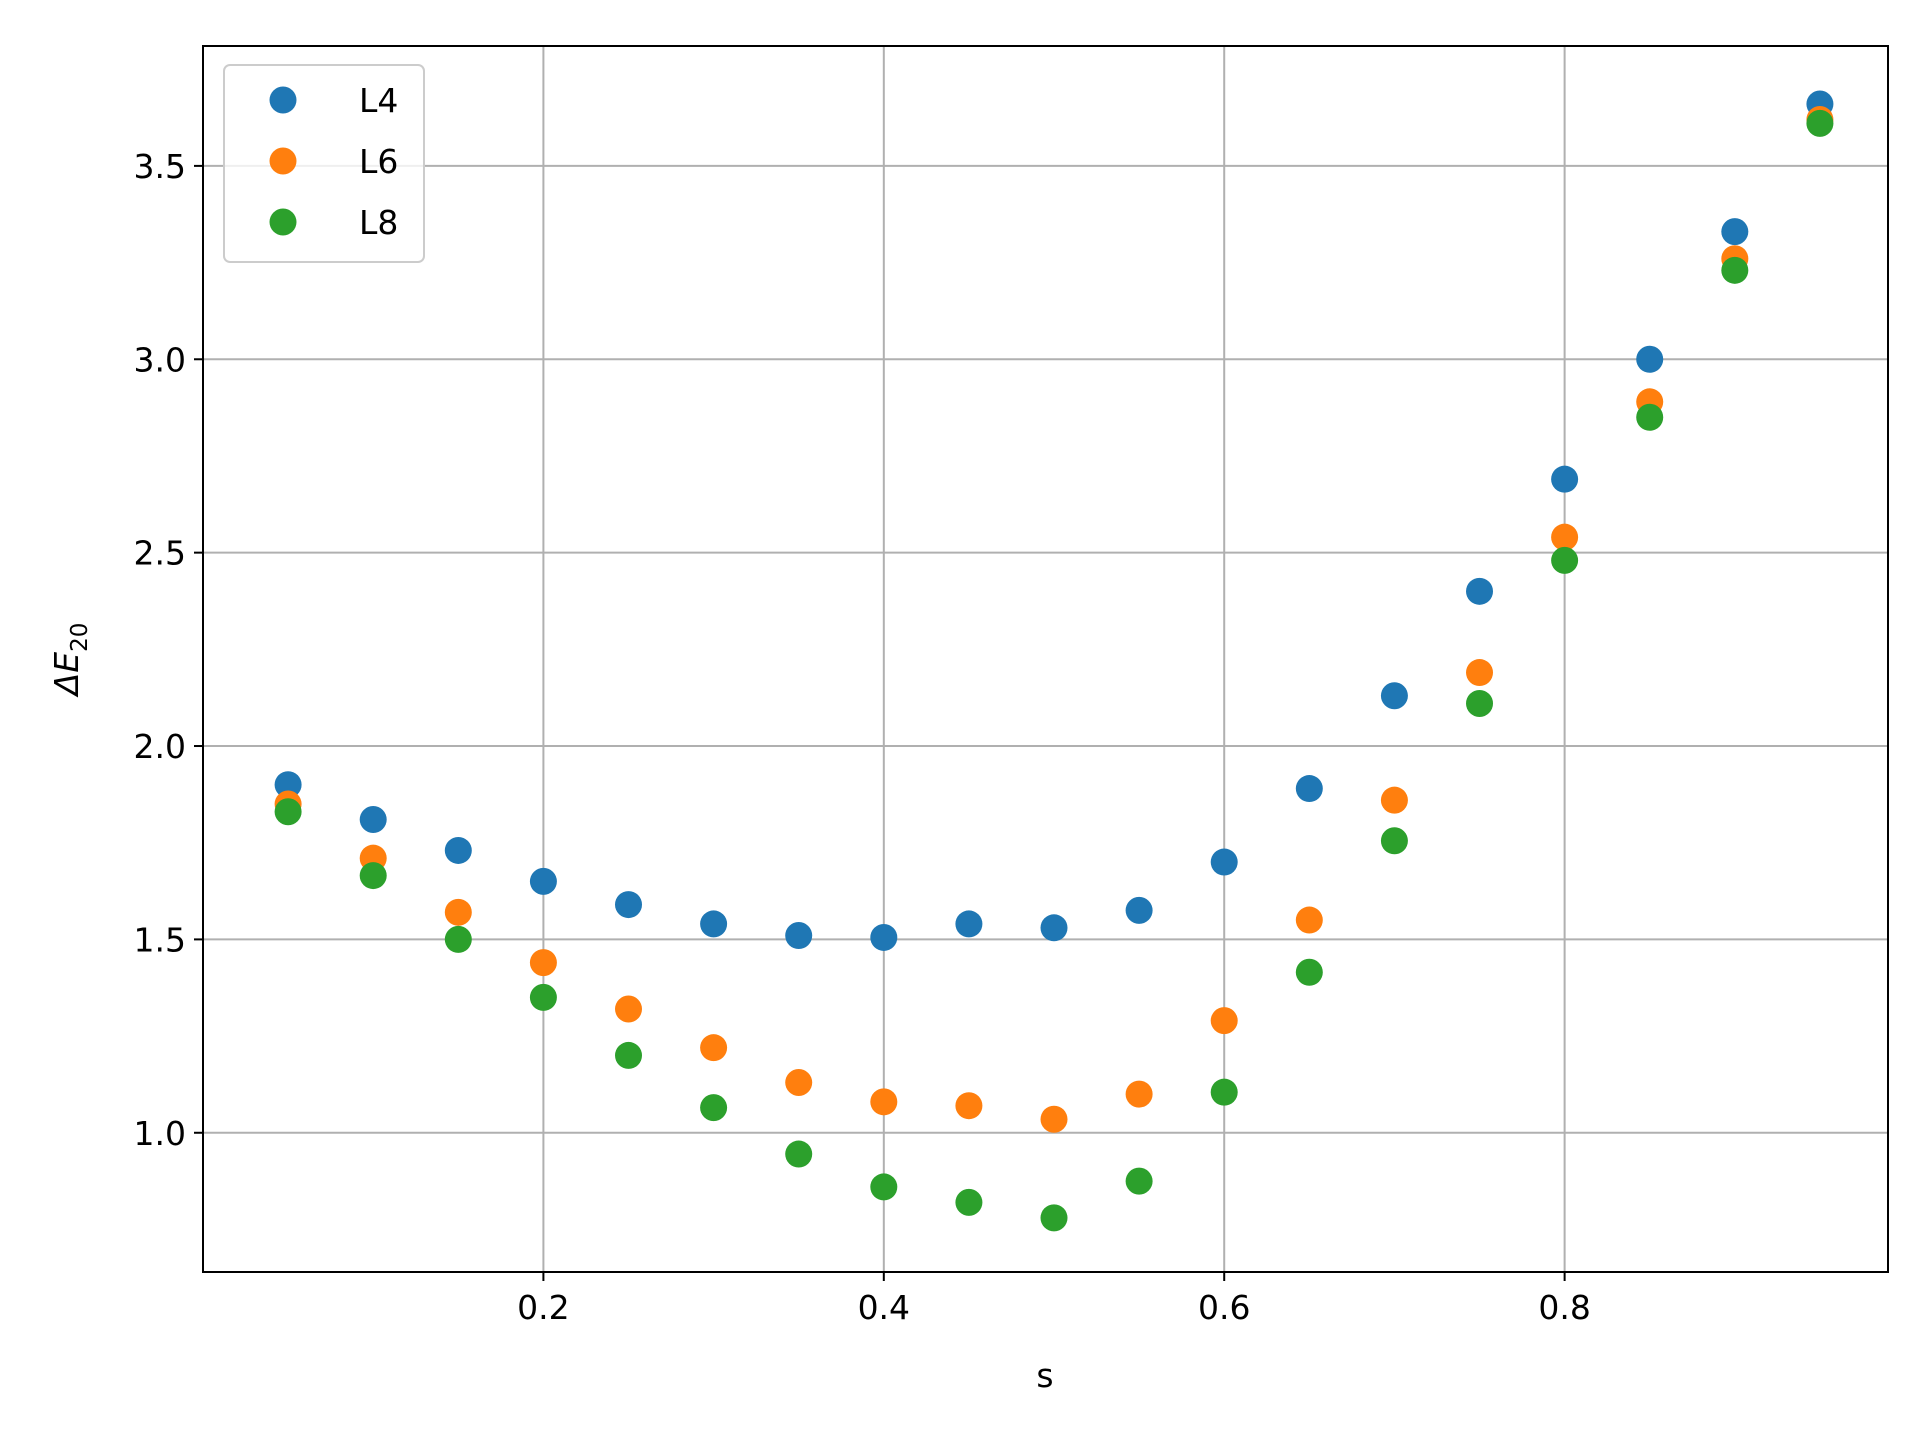  What do you see at coordinates (160, 359) in the screenshot?
I see `y-tick-label: 3.0` at bounding box center [160, 359].